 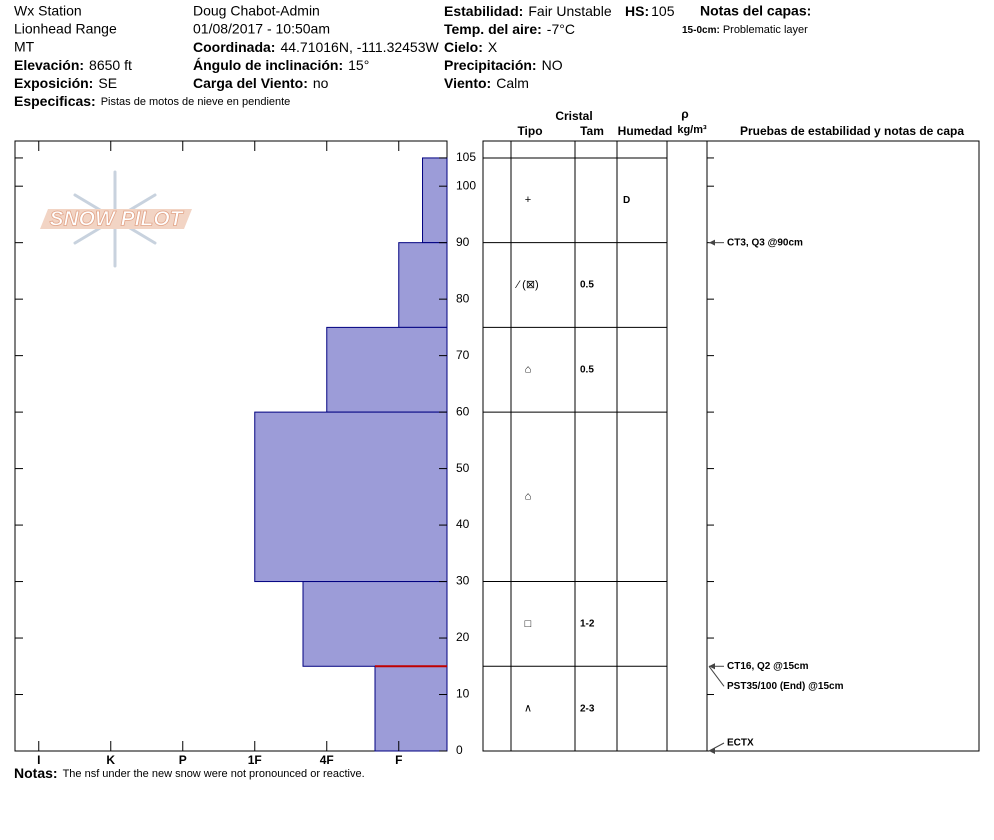 I want to click on station: Wx Station, so click(x=48, y=11).